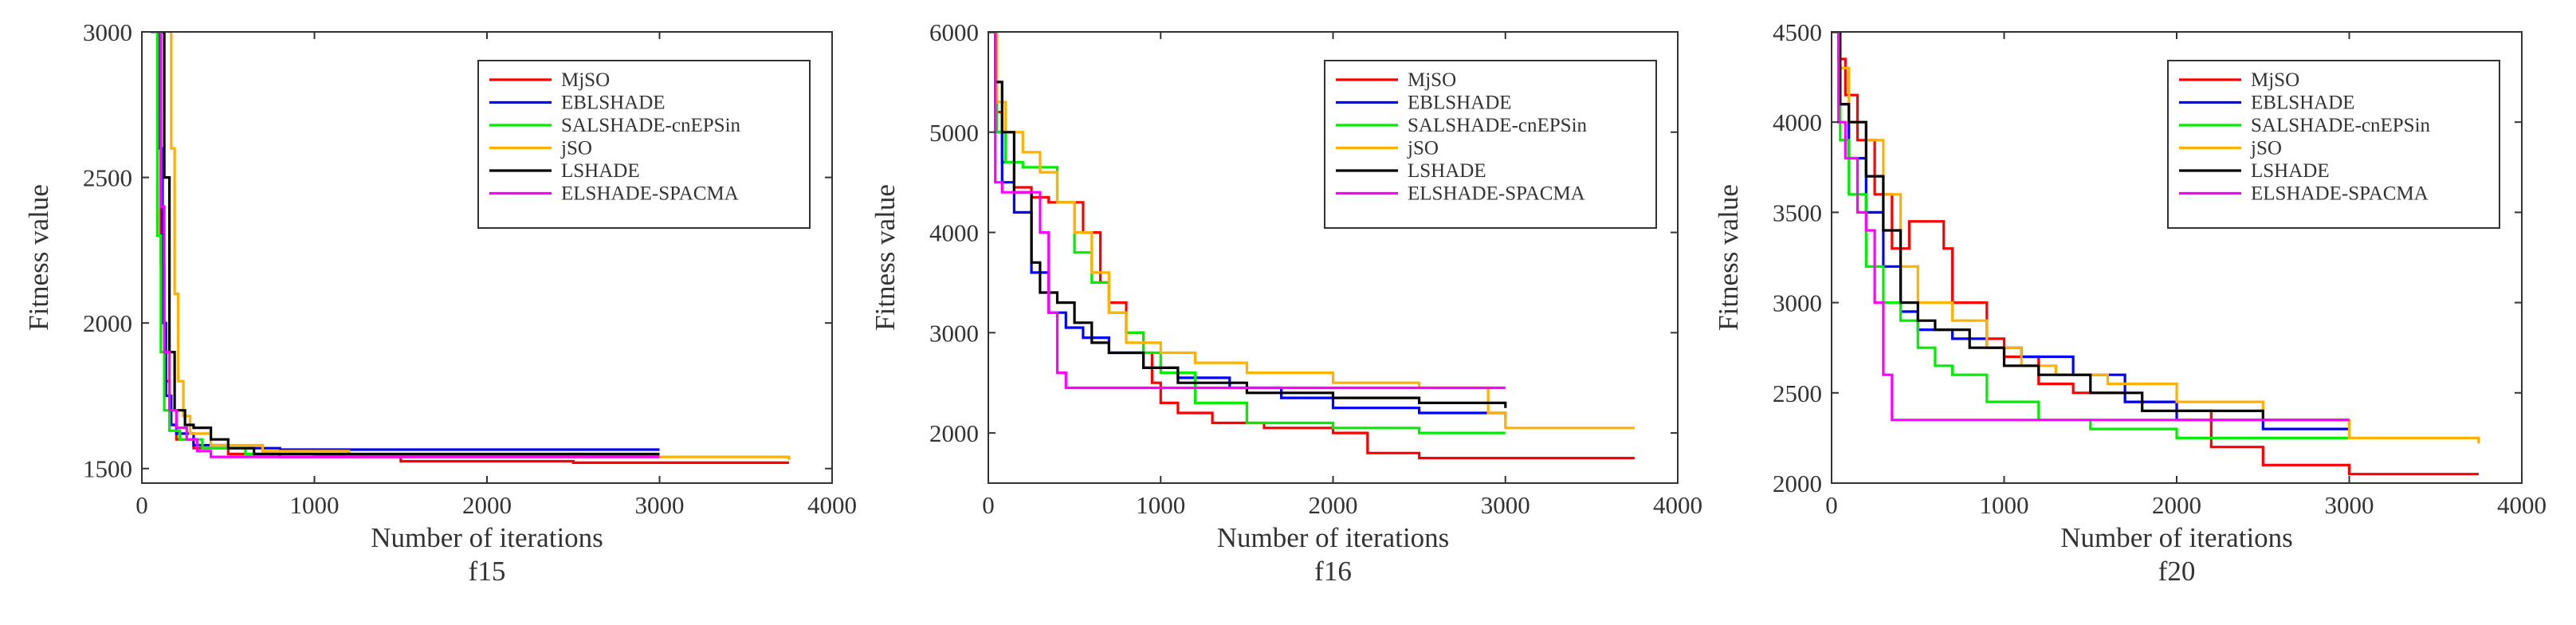  What do you see at coordinates (2177, 571) in the screenshot?
I see `chart-caption: f20` at bounding box center [2177, 571].